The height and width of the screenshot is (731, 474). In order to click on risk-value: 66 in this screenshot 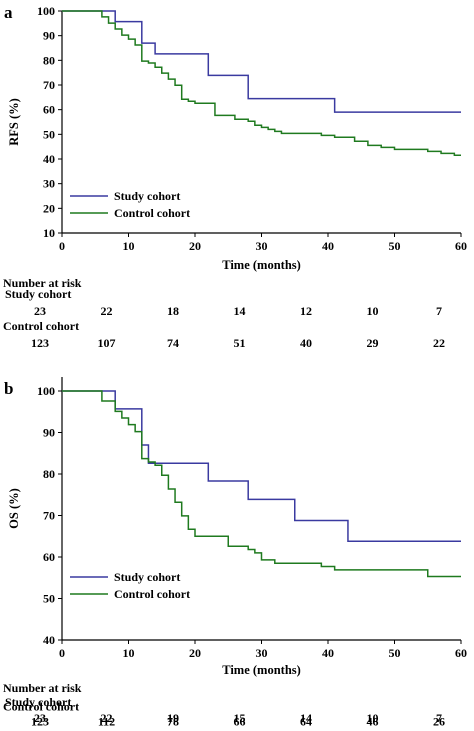, I will do `click(240, 722)`.